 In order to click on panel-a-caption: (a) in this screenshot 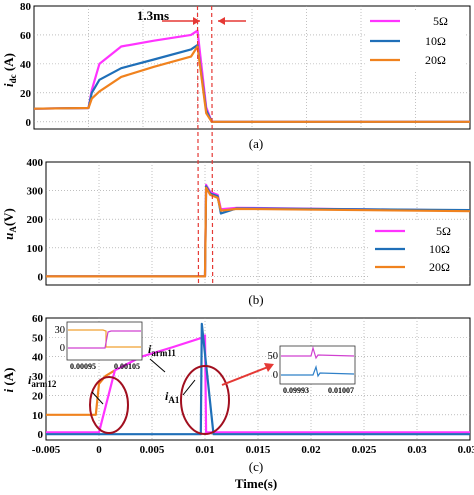, I will do `click(256, 143)`.